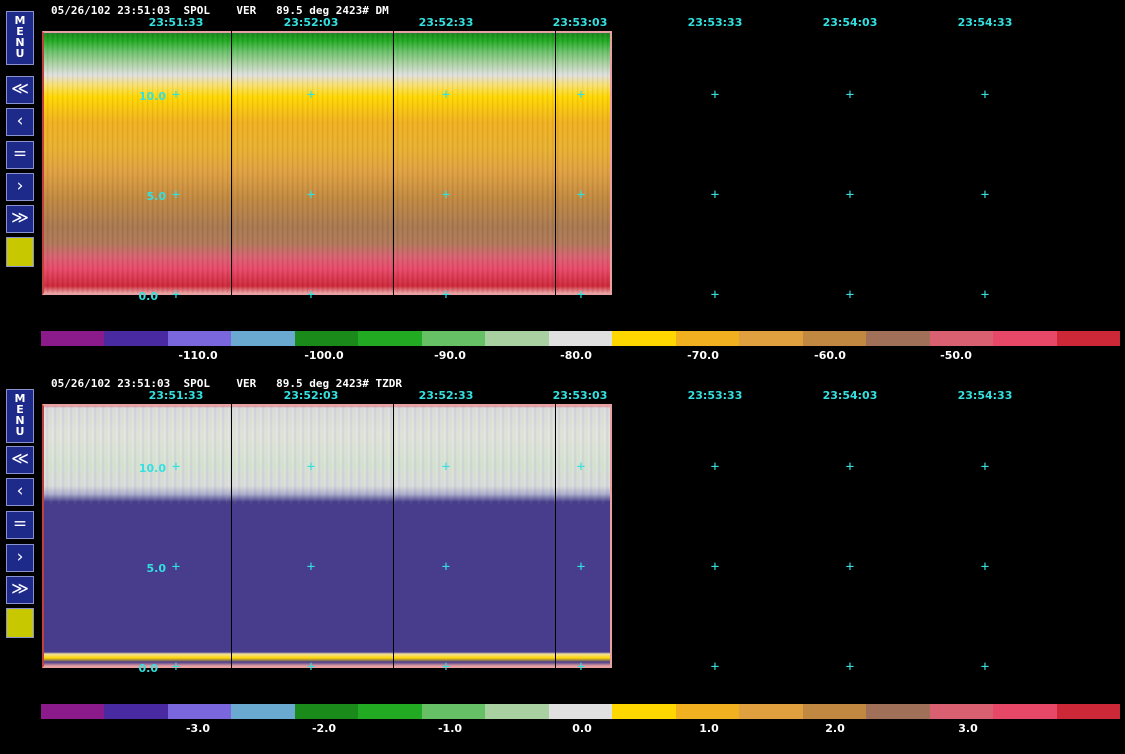  What do you see at coordinates (968, 728) in the screenshot?
I see `scale-label: 3.0` at bounding box center [968, 728].